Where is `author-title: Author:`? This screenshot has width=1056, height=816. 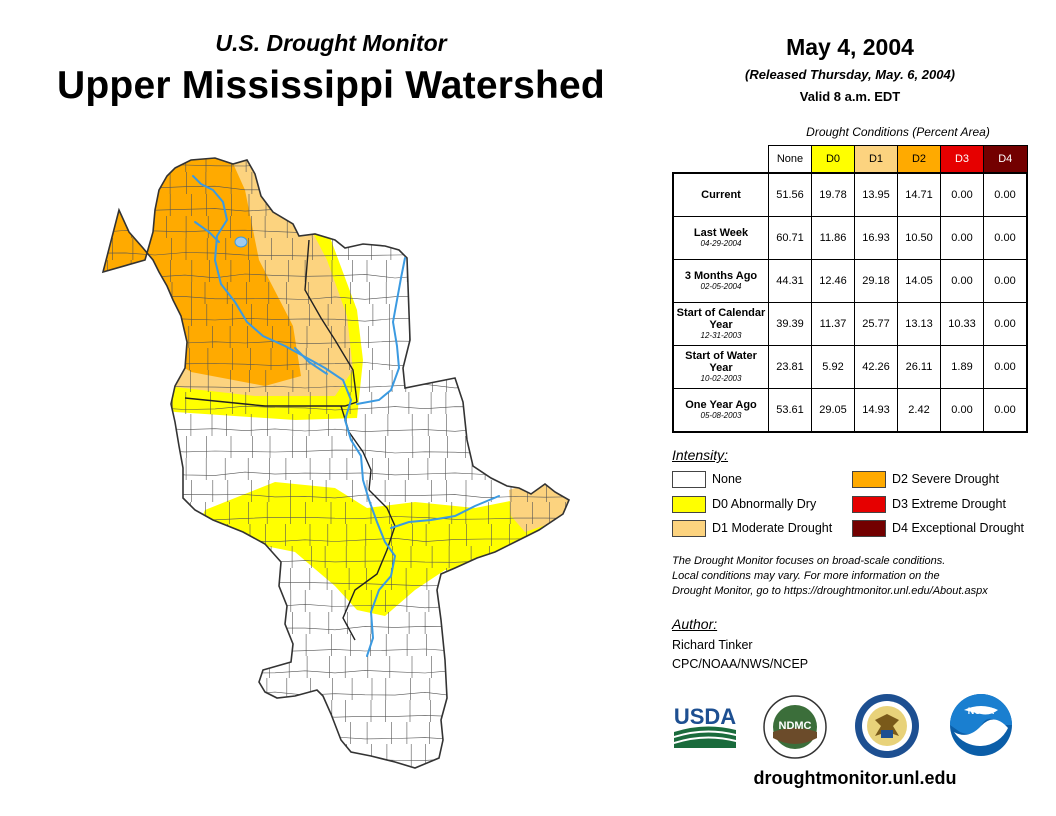 author-title: Author: is located at coordinates (695, 624).